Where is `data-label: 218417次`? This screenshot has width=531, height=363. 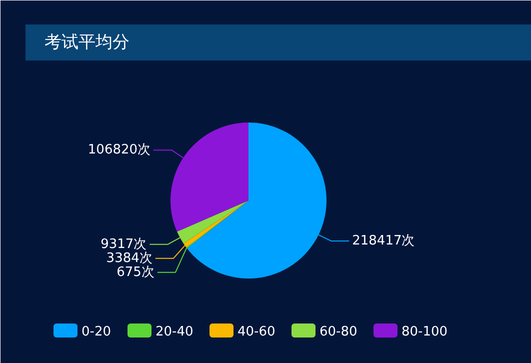
data-label: 218417次 is located at coordinates (383, 240).